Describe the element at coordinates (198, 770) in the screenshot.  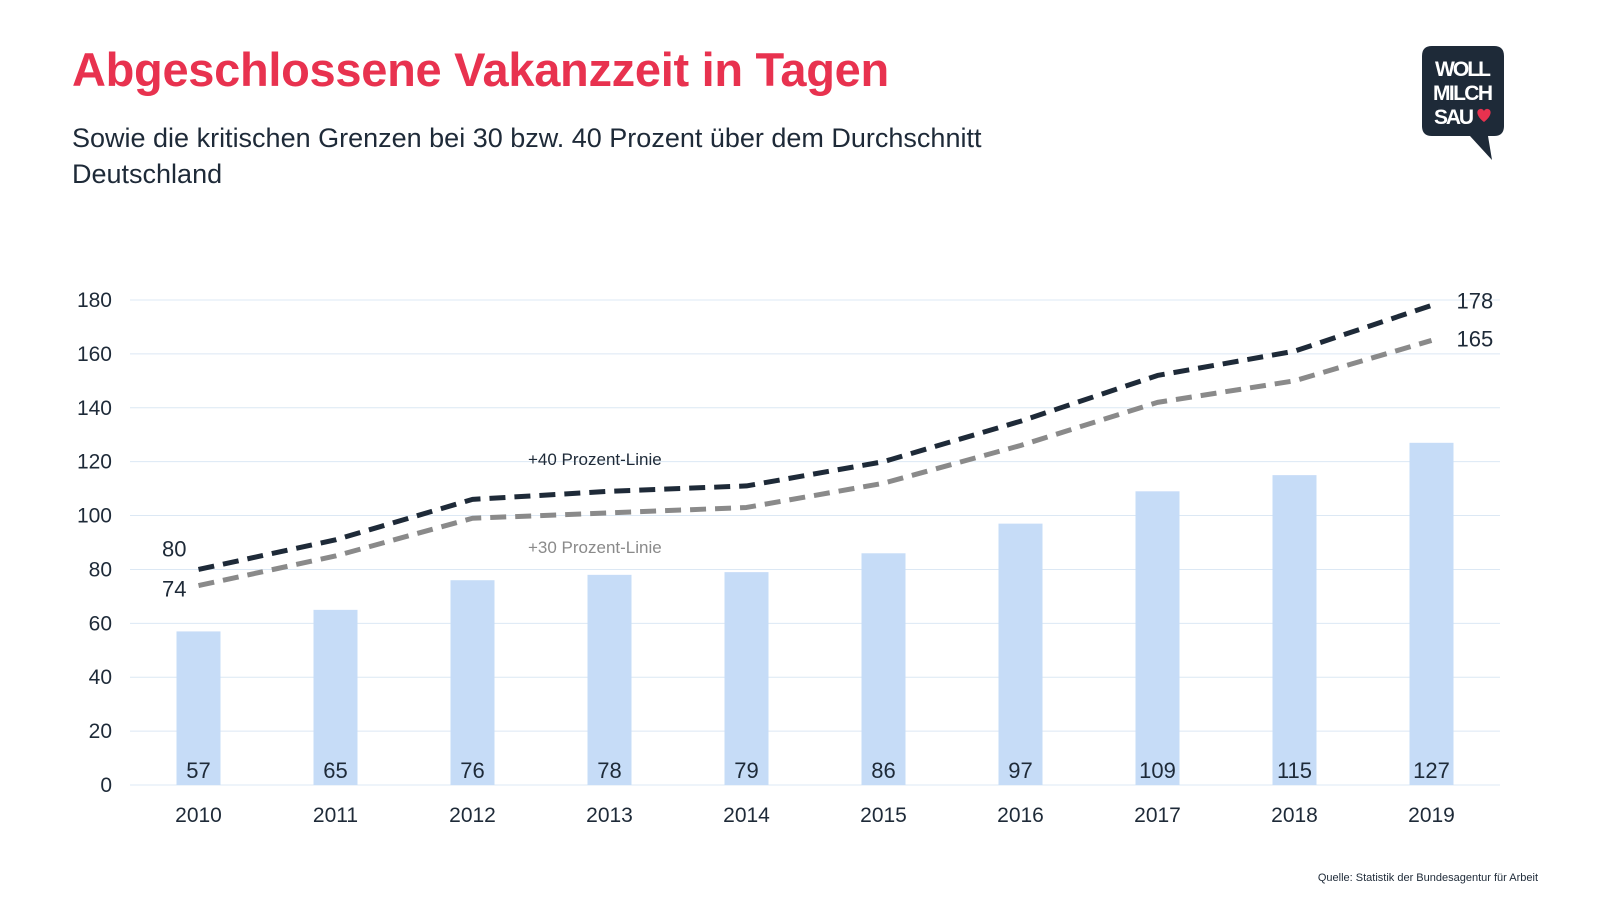
I see `bar-value-label: 57` at that location.